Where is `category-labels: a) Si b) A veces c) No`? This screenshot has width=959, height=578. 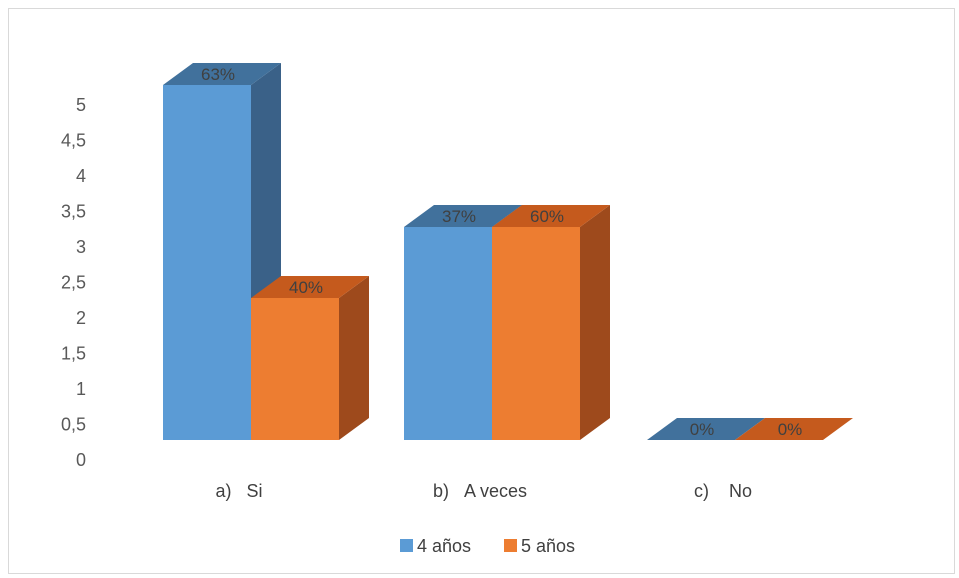
category-labels: a) Si b) A veces c) No is located at coordinates (483, 491).